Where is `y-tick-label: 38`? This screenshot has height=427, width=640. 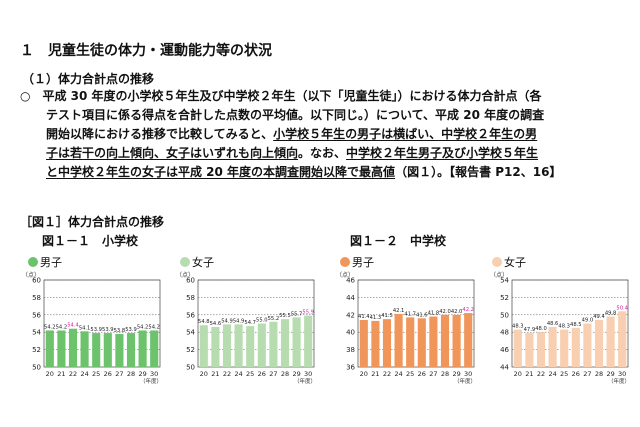 y-tick-label: 38 is located at coordinates (350, 350).